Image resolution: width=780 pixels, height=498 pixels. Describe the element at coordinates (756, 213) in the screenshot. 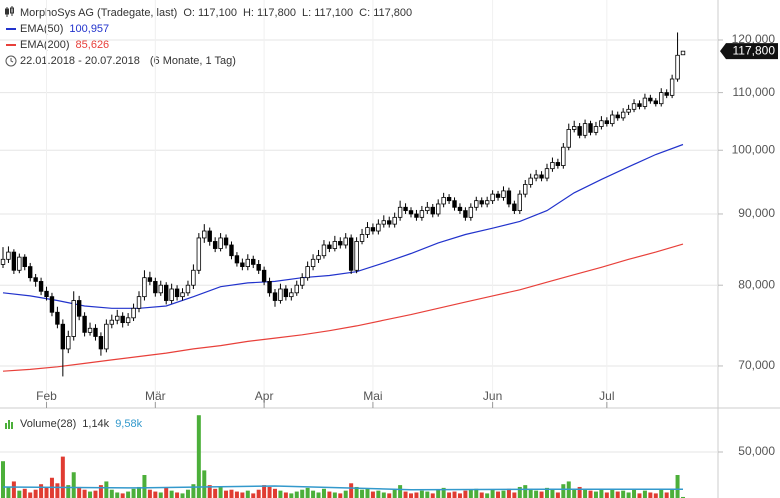

I see `y-tick-label: 90,000` at that location.